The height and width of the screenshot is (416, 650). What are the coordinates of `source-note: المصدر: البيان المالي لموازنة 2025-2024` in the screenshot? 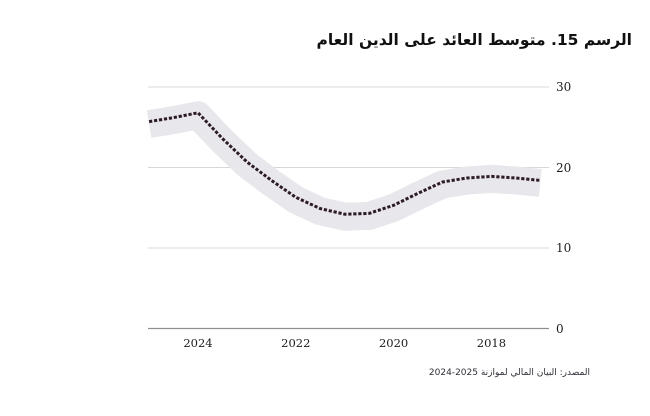 It's located at (509, 373).